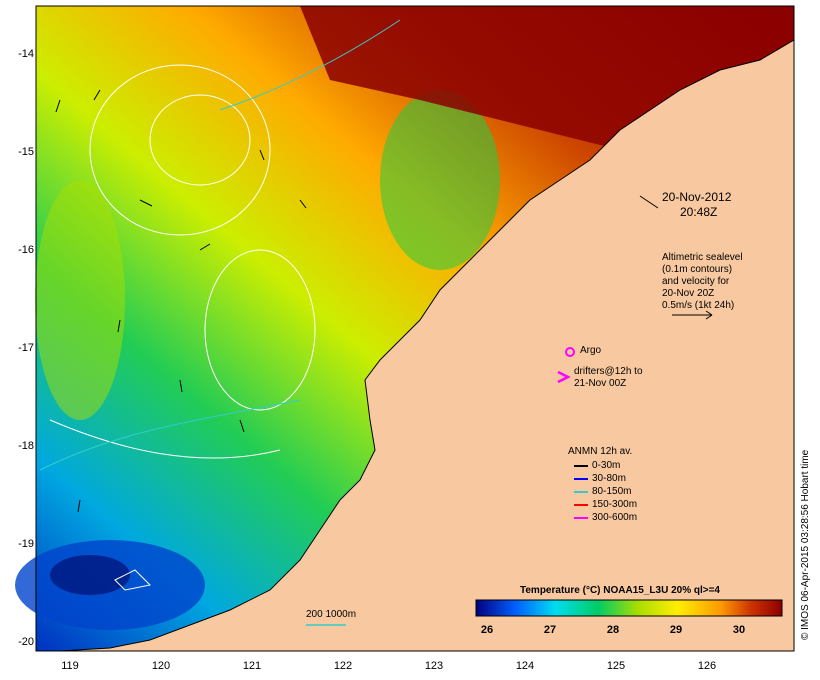 Image resolution: width=820 pixels, height=680 pixels. I want to click on isobath-label: 200 1000m, so click(331, 614).